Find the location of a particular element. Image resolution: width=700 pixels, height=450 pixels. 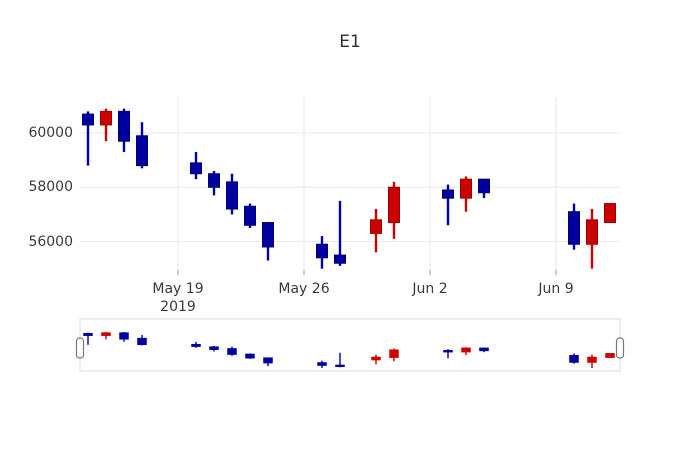

x-tick-label: May 19 is located at coordinates (178, 289).